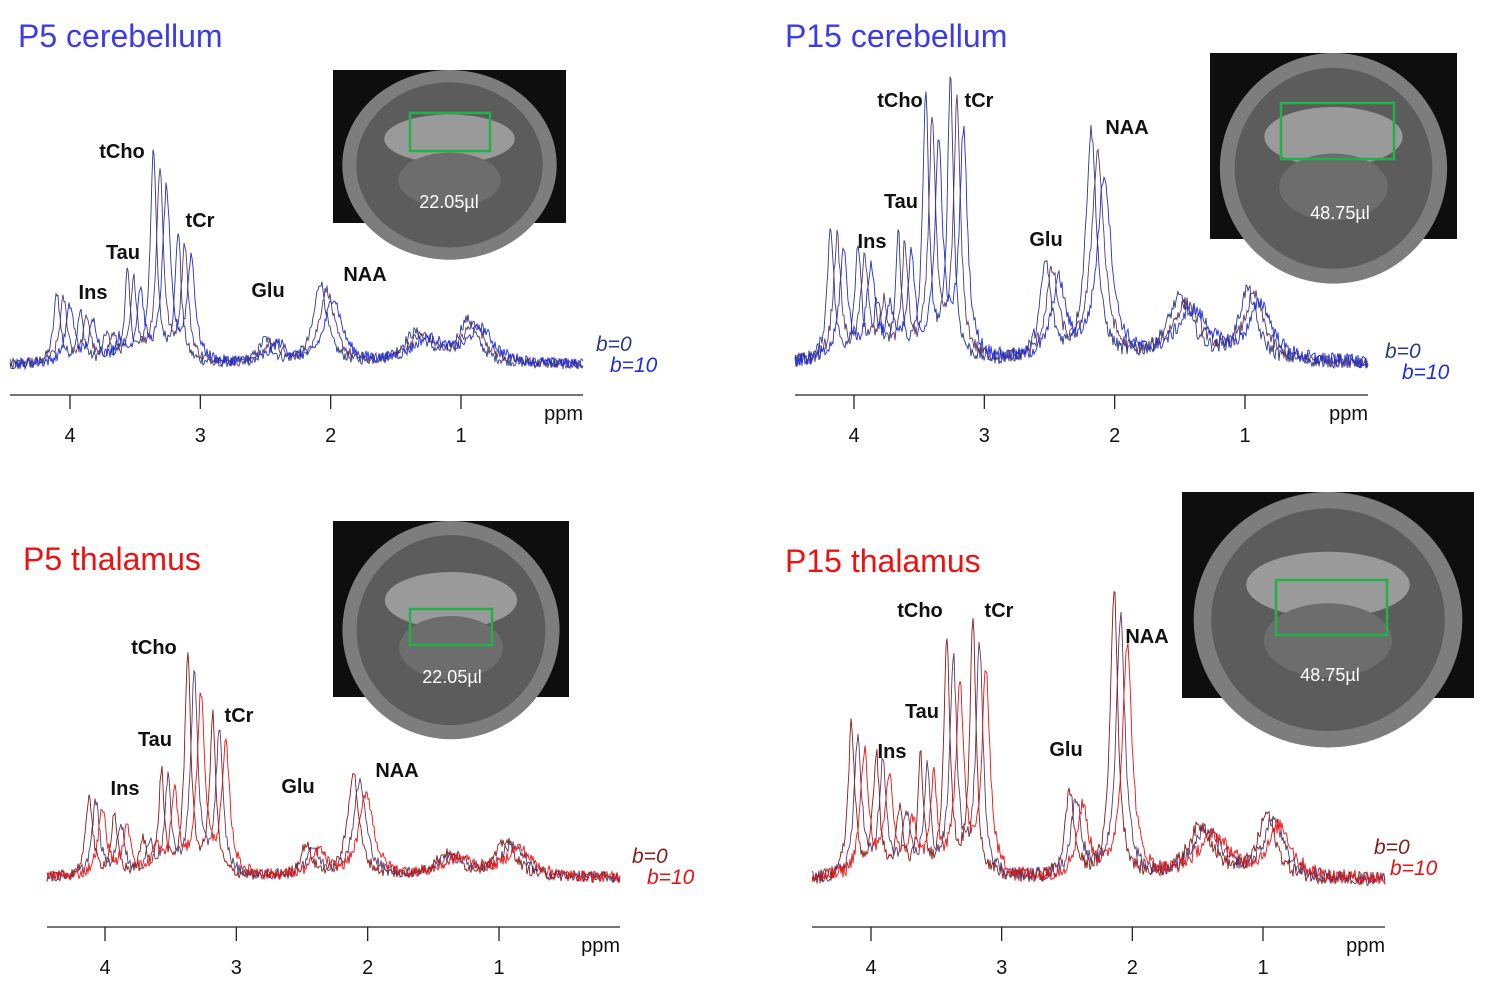 Image resolution: width=1495 pixels, height=997 pixels. What do you see at coordinates (896, 36) in the screenshot?
I see `panel-title: P15 cerebellum` at bounding box center [896, 36].